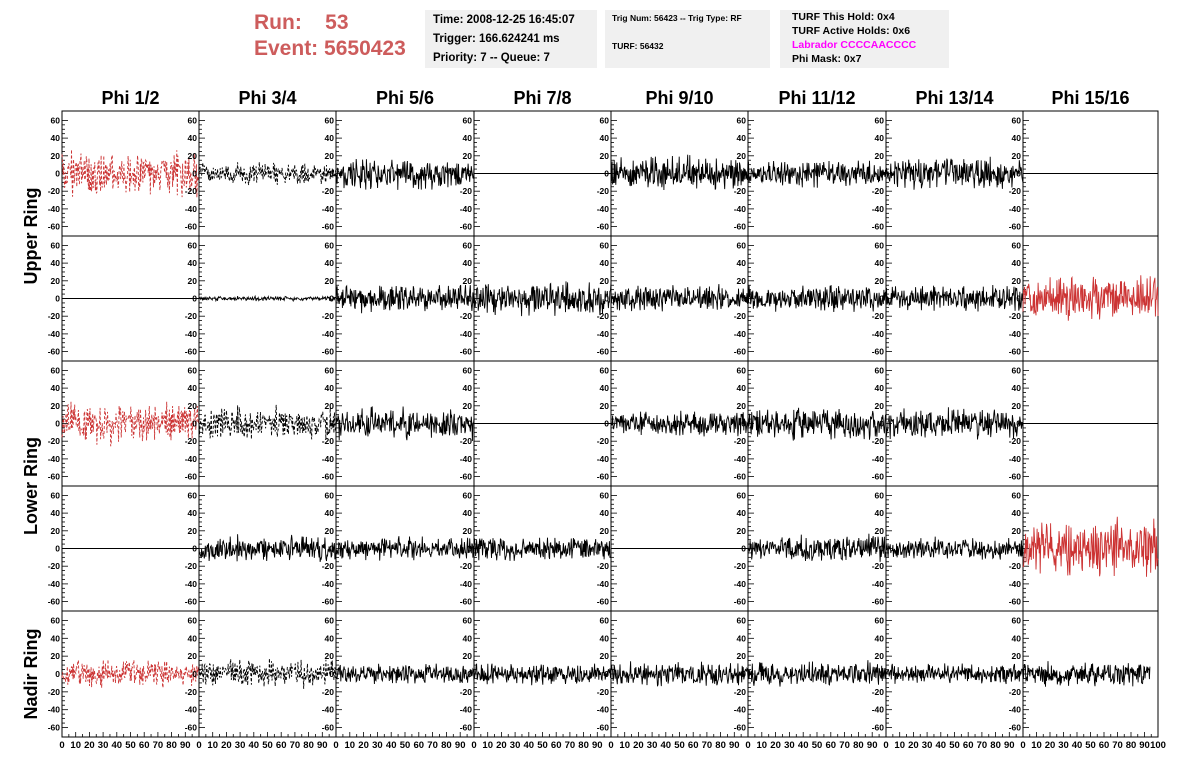 This screenshot has width=1196, height=772. What do you see at coordinates (496, 39) in the screenshot?
I see `trigger-text: Trigger: 166.624241 ms` at bounding box center [496, 39].